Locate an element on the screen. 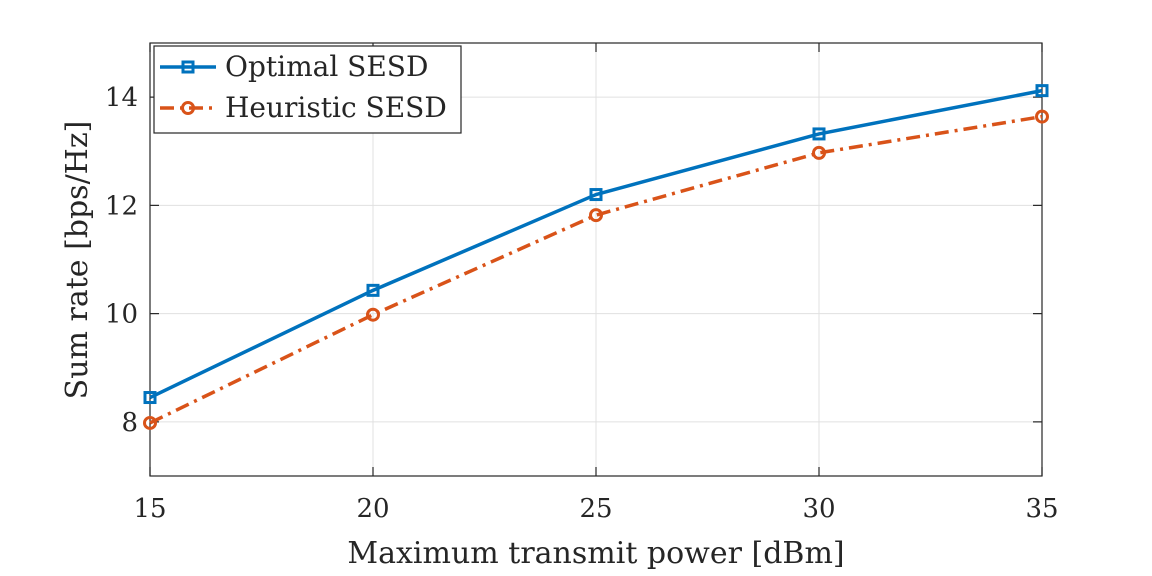 This screenshot has width=1152, height=576. legend-item-0: Optimal SESD is located at coordinates (294, 66).